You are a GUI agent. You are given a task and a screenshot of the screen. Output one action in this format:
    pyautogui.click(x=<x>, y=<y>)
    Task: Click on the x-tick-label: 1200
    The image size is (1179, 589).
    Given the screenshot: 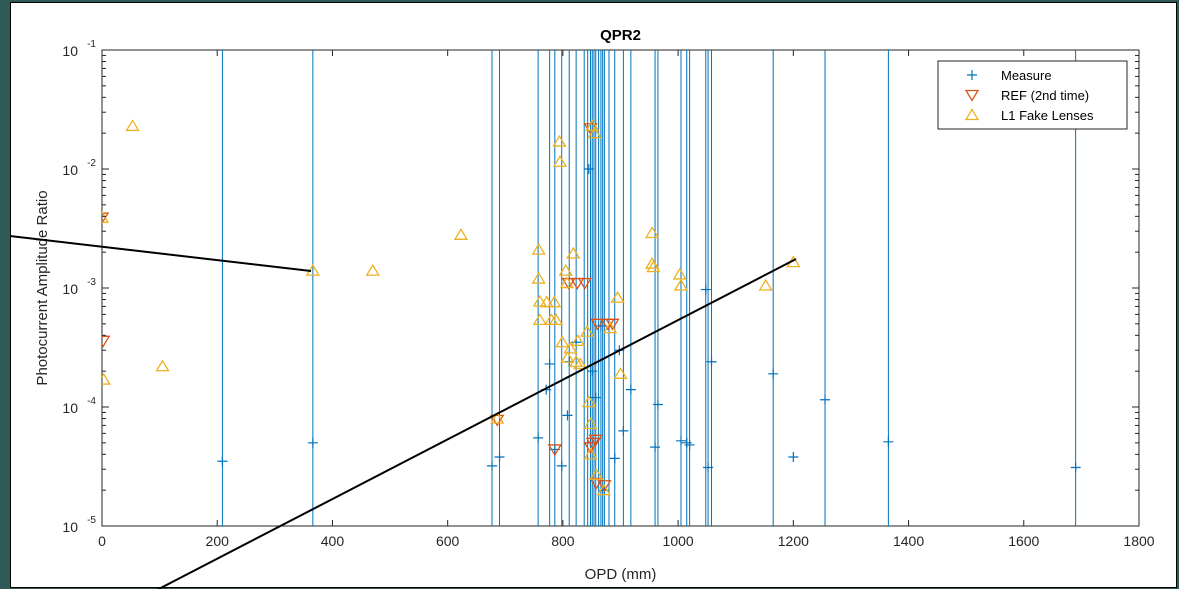 What is the action you would take?
    pyautogui.click(x=793, y=541)
    